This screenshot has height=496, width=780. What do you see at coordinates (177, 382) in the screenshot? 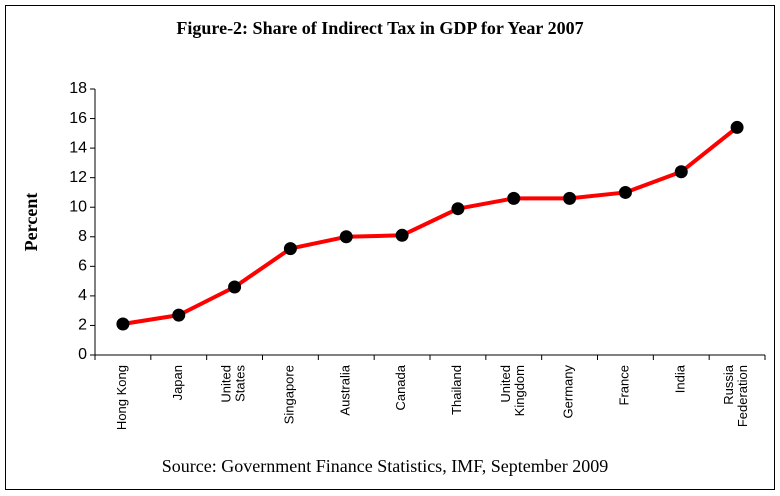
I see `x-tick-label: Japan` at bounding box center [177, 382].